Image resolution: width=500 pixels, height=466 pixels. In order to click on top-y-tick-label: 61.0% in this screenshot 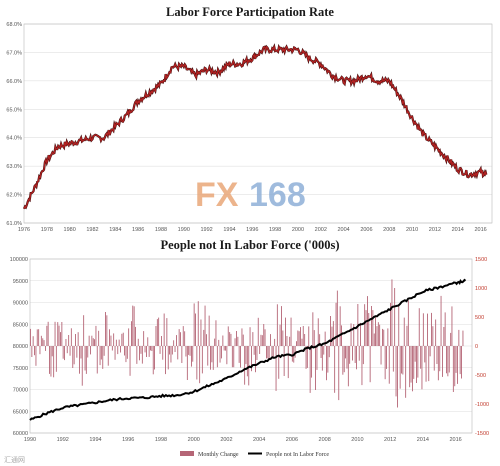, I will do `click(14, 224)`.